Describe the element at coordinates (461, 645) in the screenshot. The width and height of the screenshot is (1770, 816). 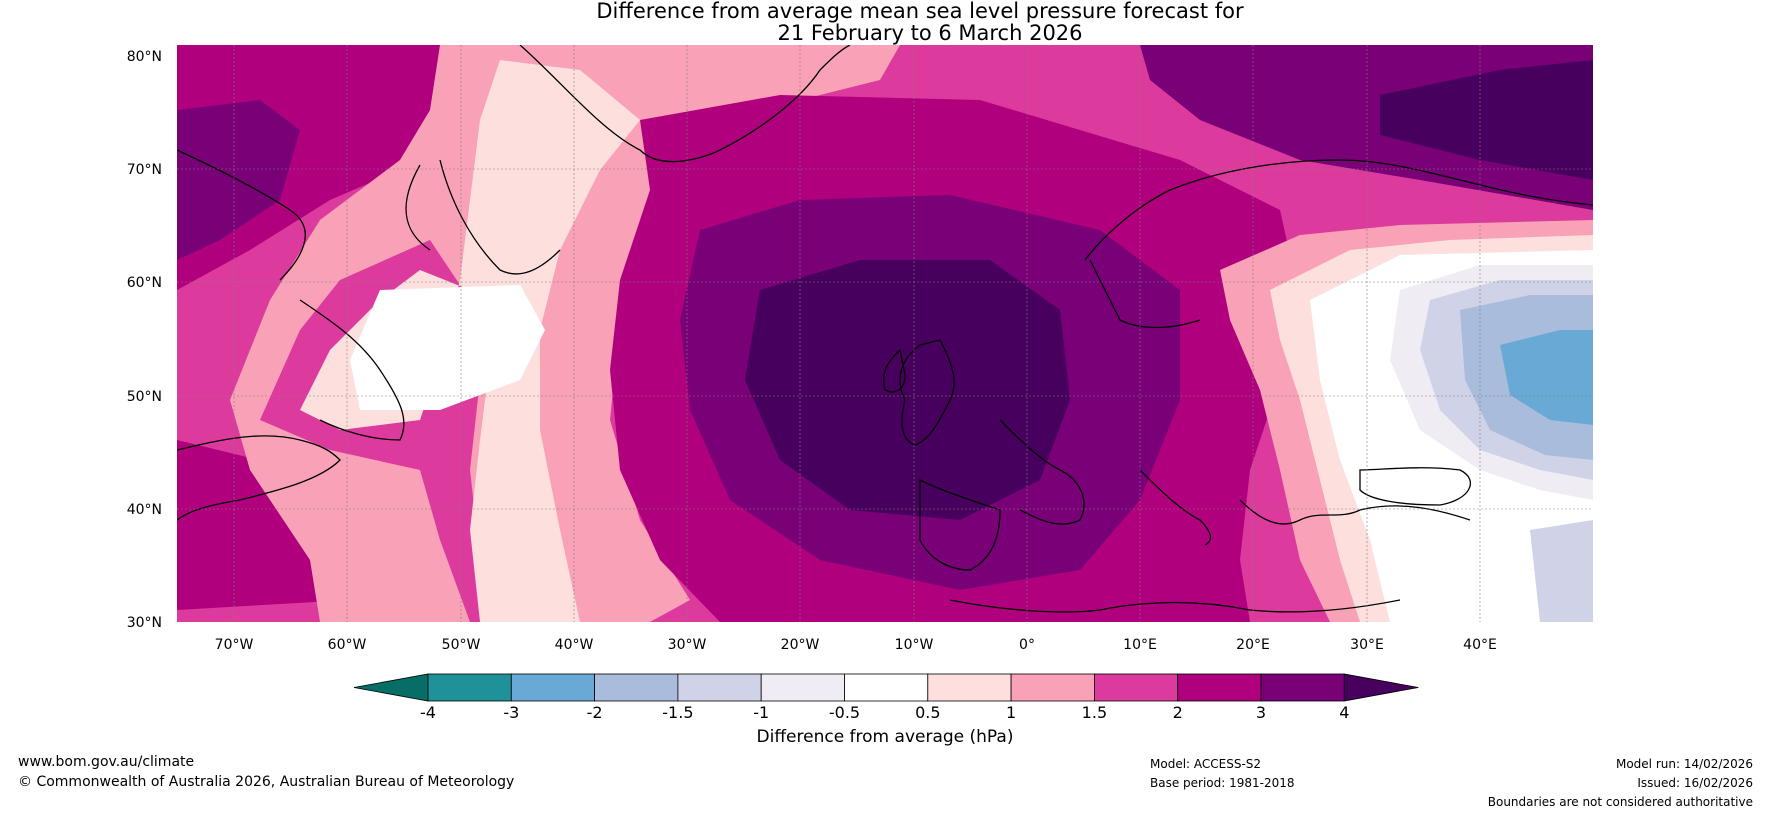
I see `lon-label: 50°W` at that location.